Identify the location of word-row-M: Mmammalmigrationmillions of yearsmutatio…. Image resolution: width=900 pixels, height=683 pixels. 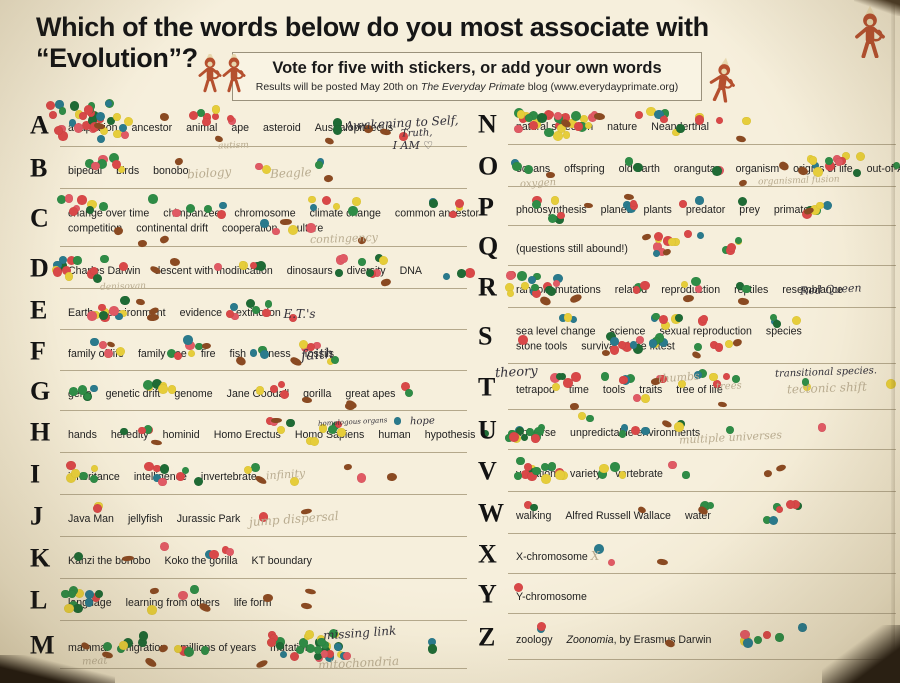
(248, 648).